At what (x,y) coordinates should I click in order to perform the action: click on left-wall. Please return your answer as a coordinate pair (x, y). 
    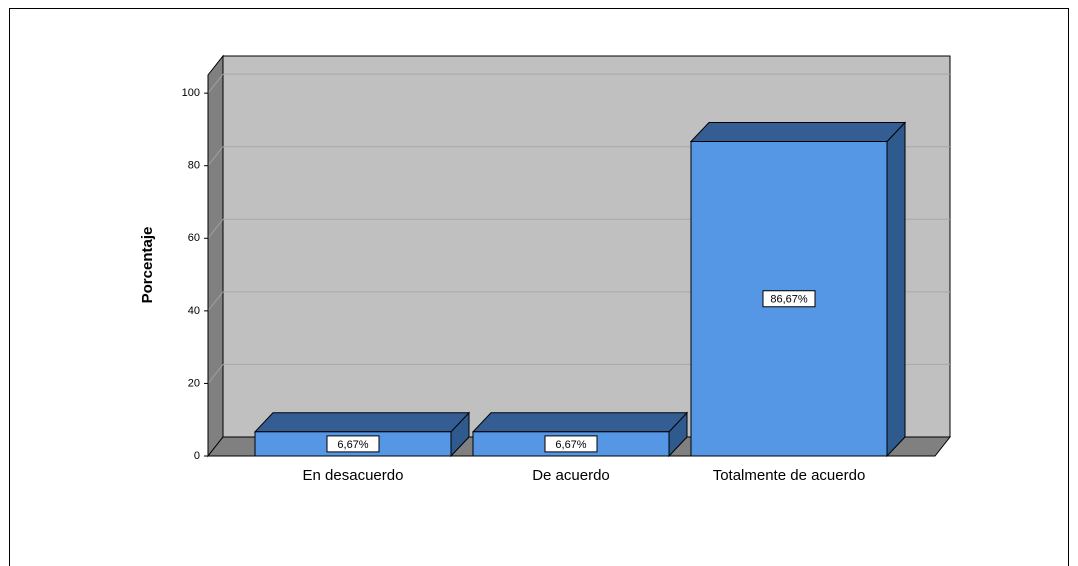
    Looking at the image, I should click on (215, 256).